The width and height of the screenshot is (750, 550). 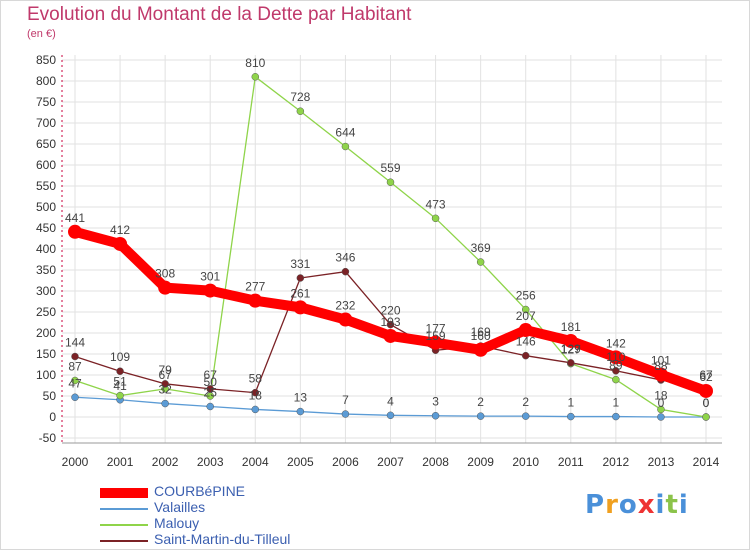 What do you see at coordinates (661, 366) in the screenshot?
I see `data-label: 88` at bounding box center [661, 366].